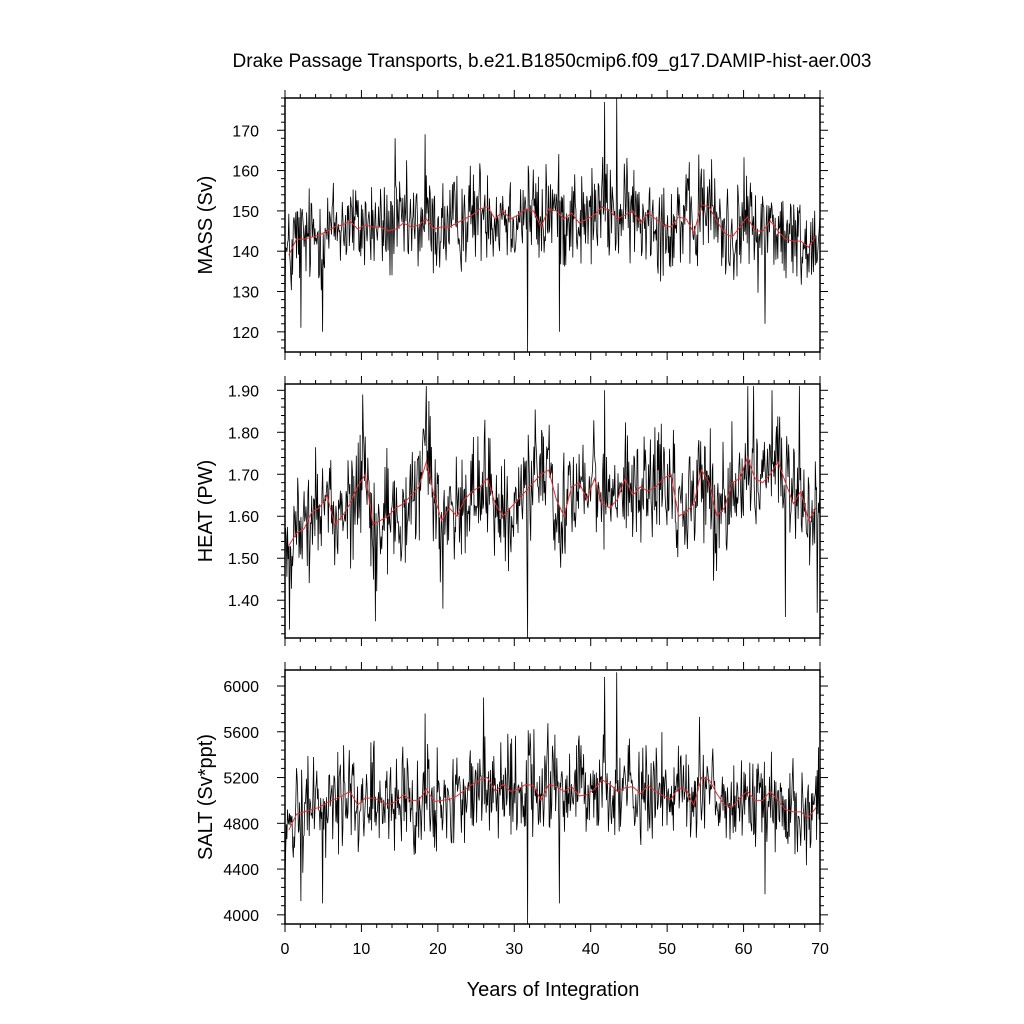 The width and height of the screenshot is (1024, 1024). What do you see at coordinates (438, 949) in the screenshot?
I see `x-tick-label: 20` at bounding box center [438, 949].